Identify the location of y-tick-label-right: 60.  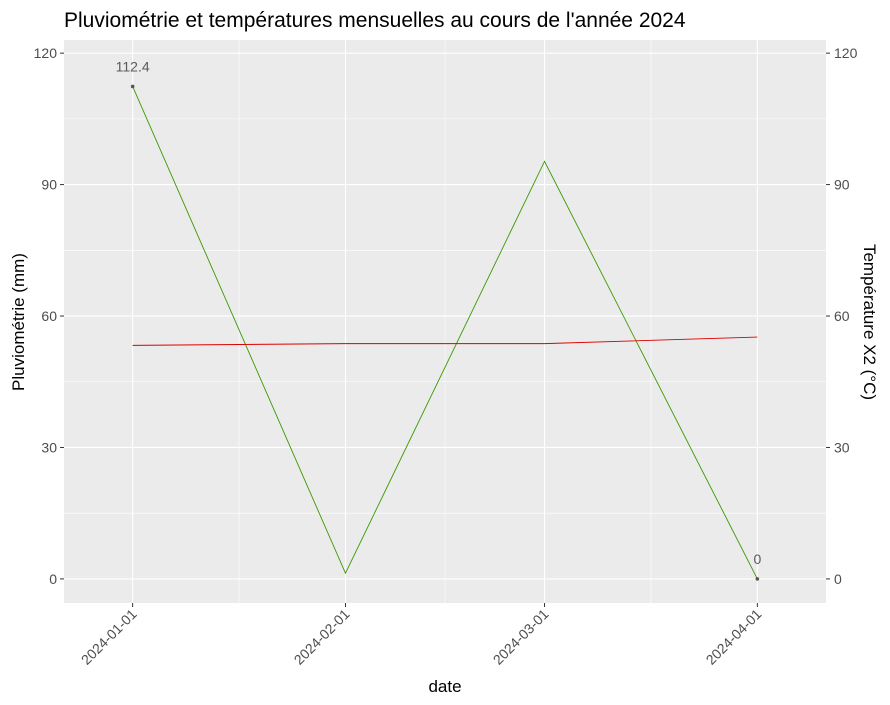
(842, 316).